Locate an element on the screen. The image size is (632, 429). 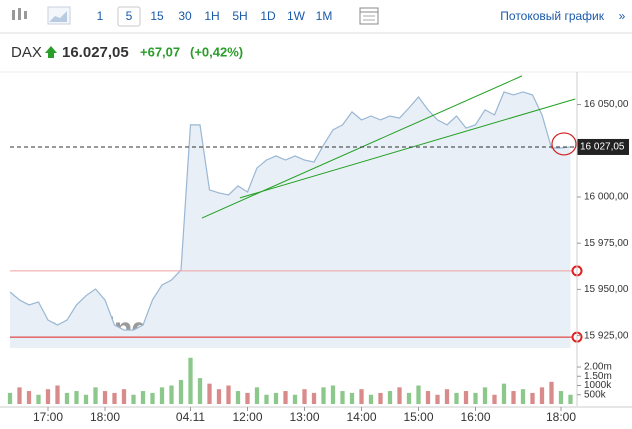
interval-button: 1H is located at coordinates (211, 16).